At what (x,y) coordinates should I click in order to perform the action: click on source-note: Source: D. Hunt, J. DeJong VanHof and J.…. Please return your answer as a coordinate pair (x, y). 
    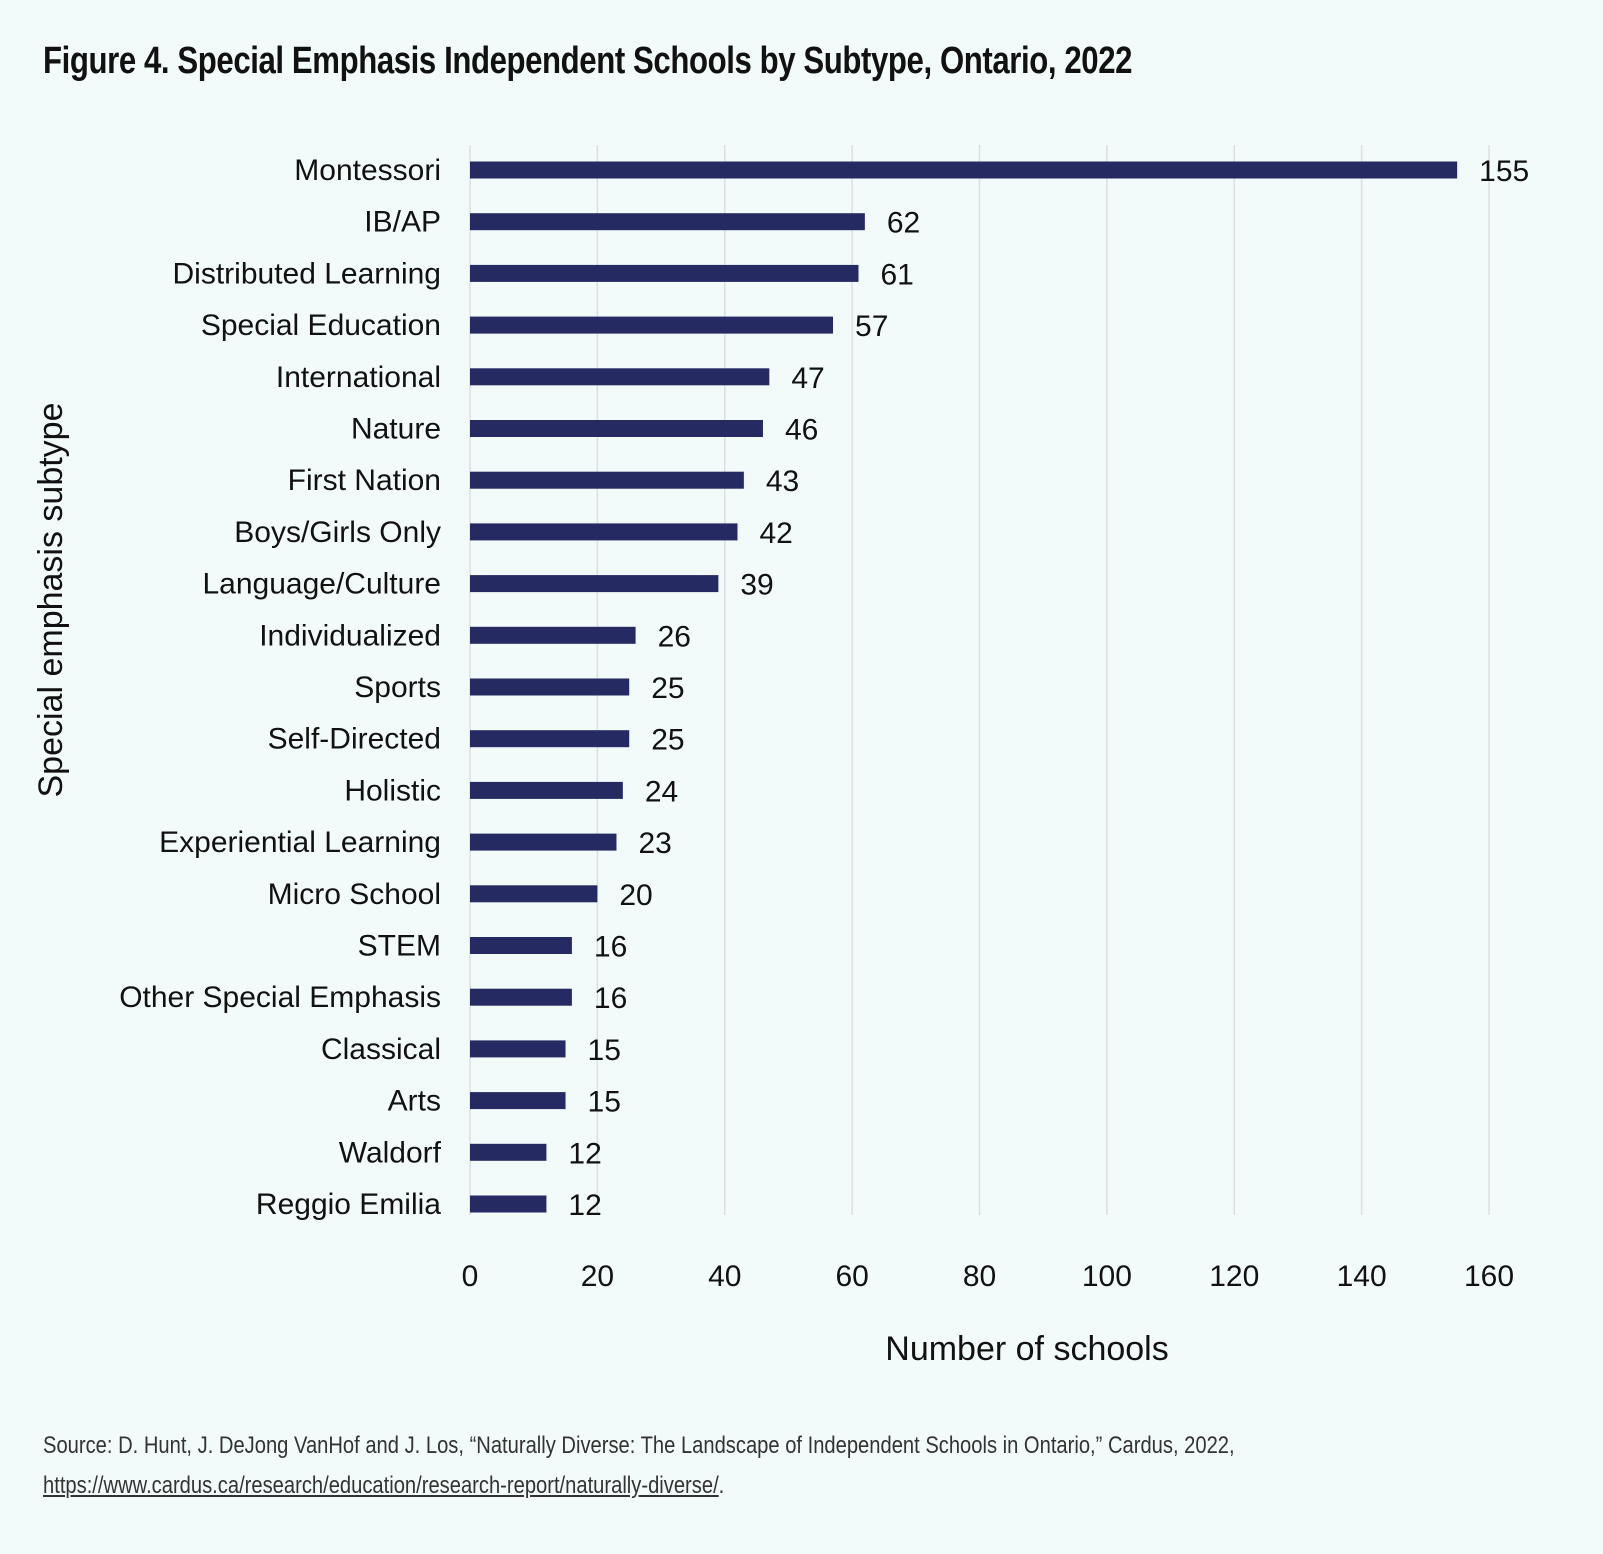
    Looking at the image, I should click on (795, 1466).